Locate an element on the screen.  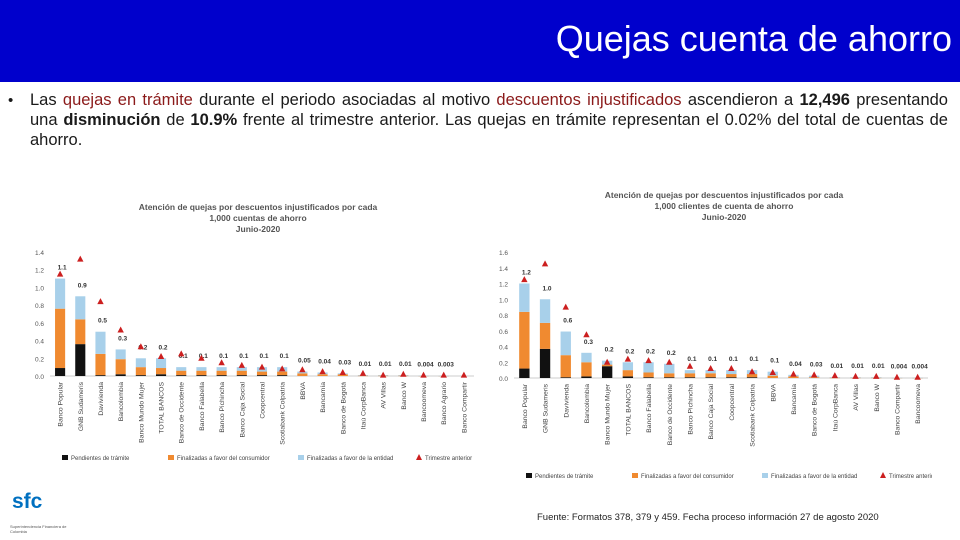
category-label: Itaú CorpBanca is located at coordinates (835, 407).